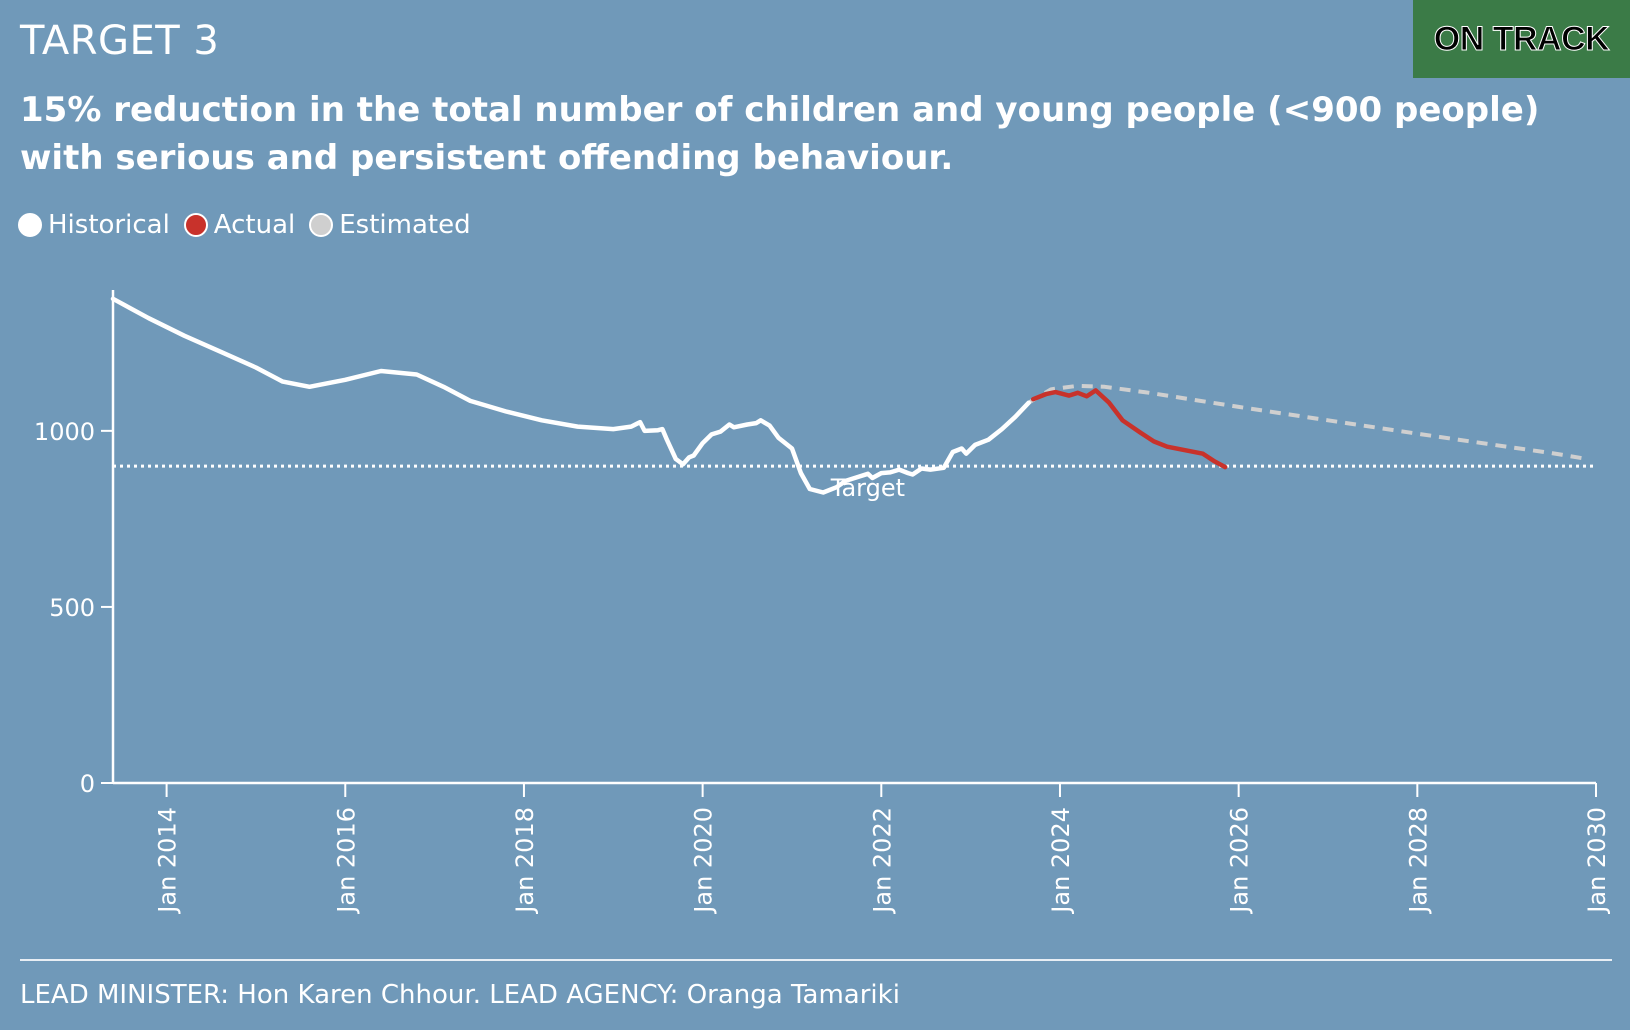  I want to click on x-tick-label: Jan 2020, so click(704, 861).